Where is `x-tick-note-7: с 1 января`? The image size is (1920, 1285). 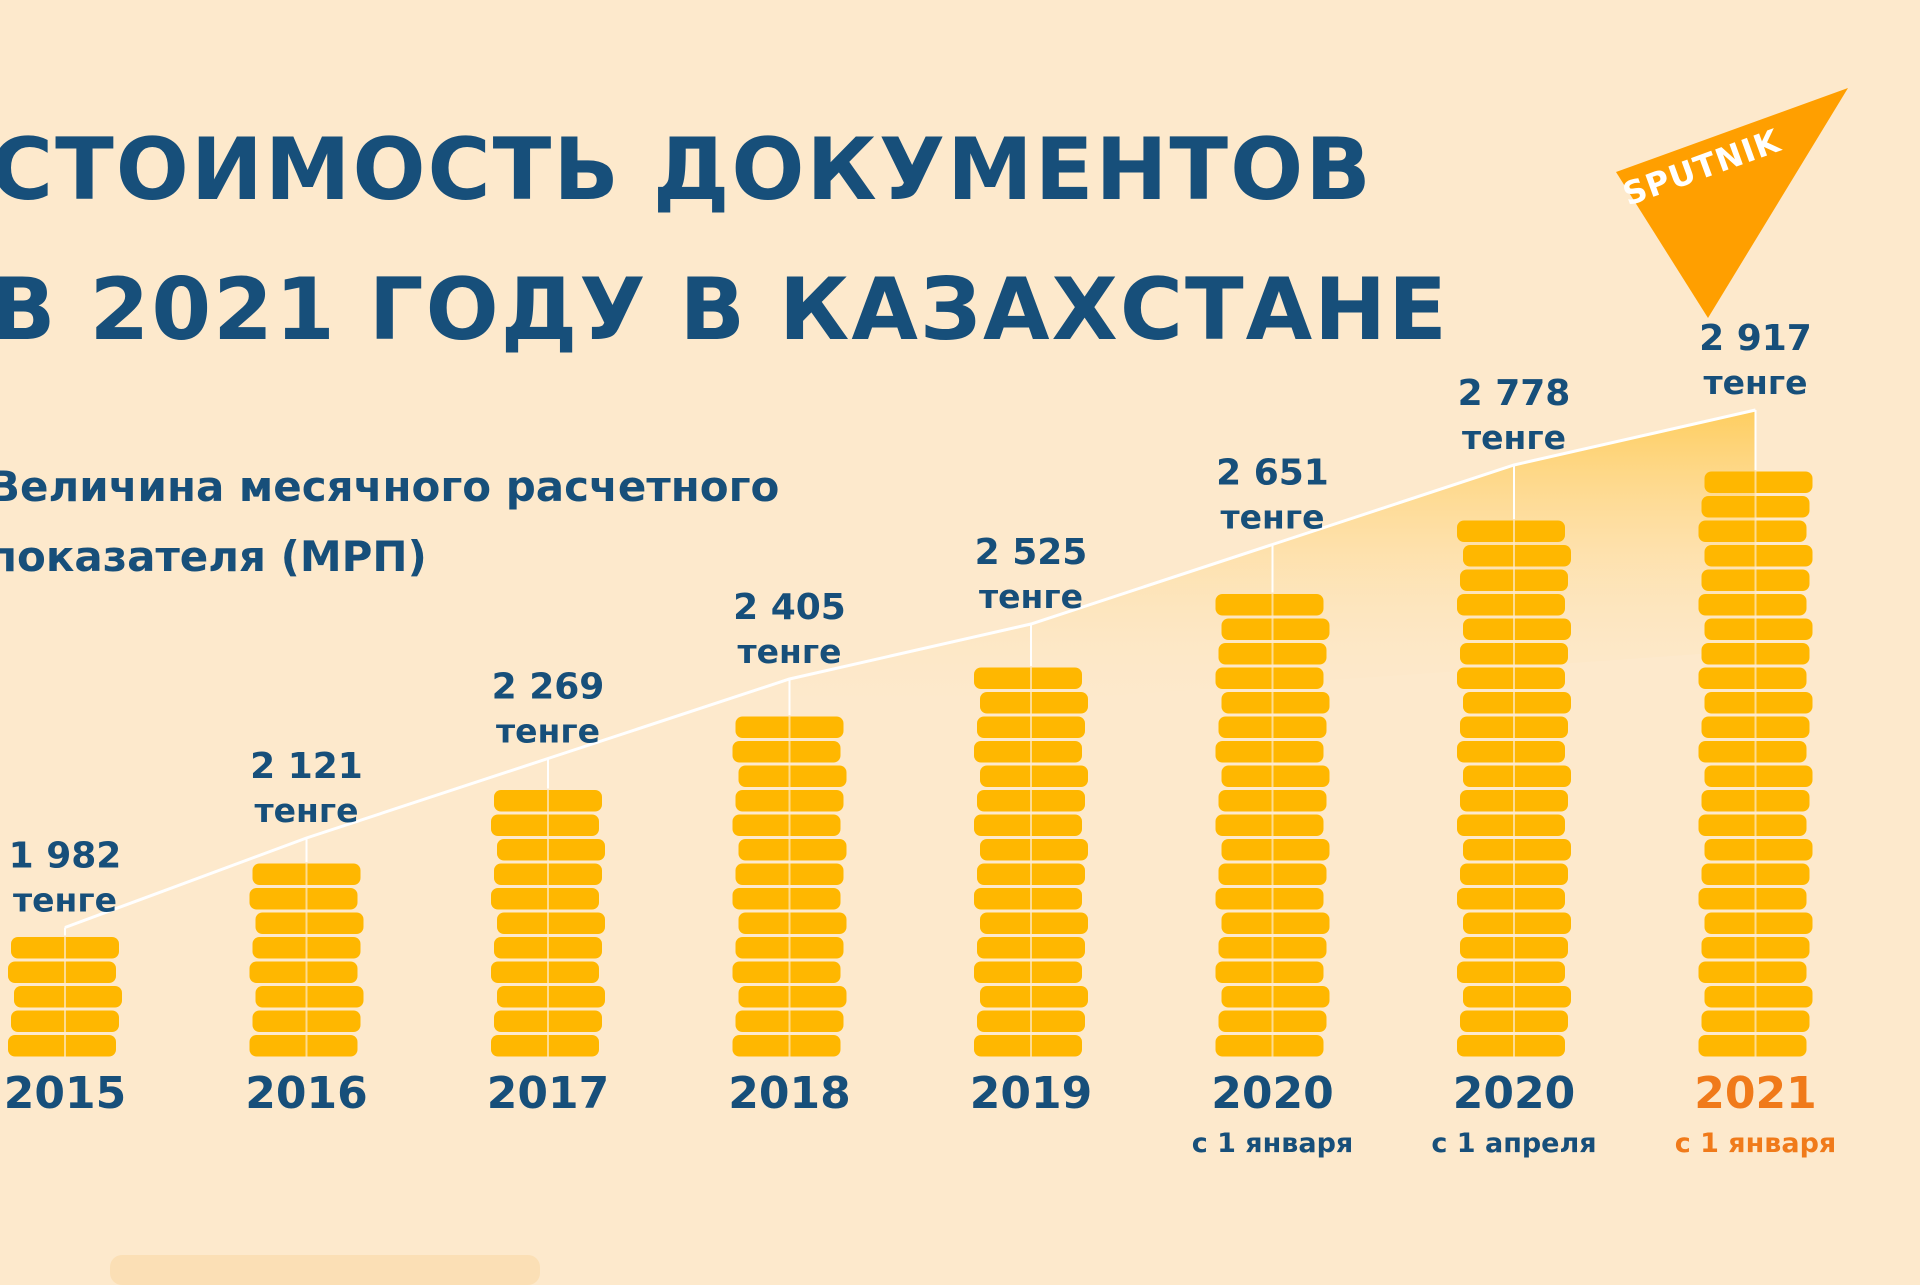 x-tick-note-7: с 1 января is located at coordinates (1756, 1143).